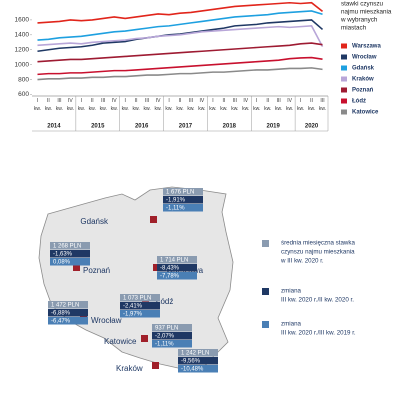 Image resolution: width=400 pixels, height=405 pixels. What do you see at coordinates (366, 47) in the screenshot?
I see `legend-label: Warszawa` at bounding box center [366, 47].